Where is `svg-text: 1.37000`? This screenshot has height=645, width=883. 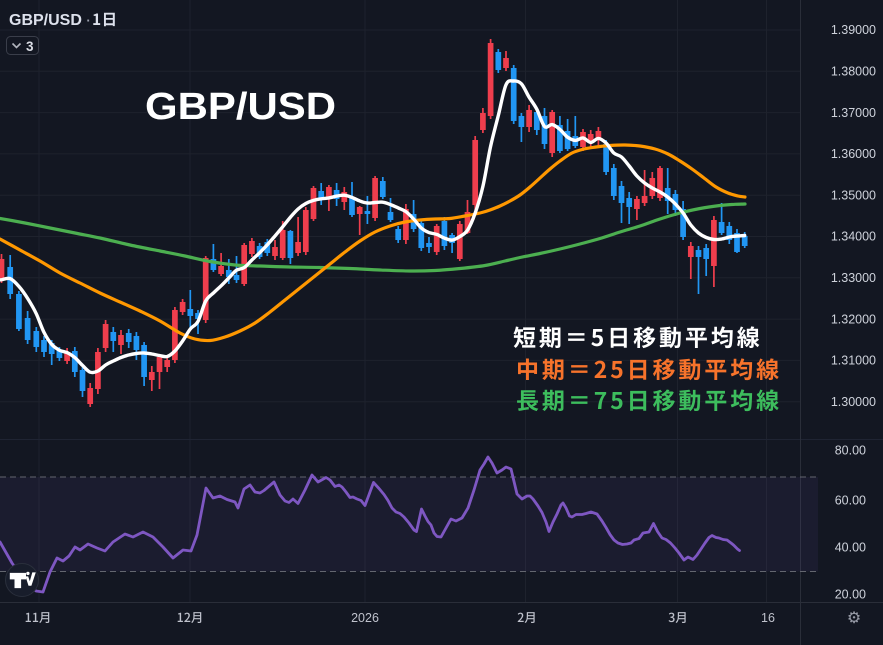 svg-text: 1.37000 is located at coordinates (853, 113).